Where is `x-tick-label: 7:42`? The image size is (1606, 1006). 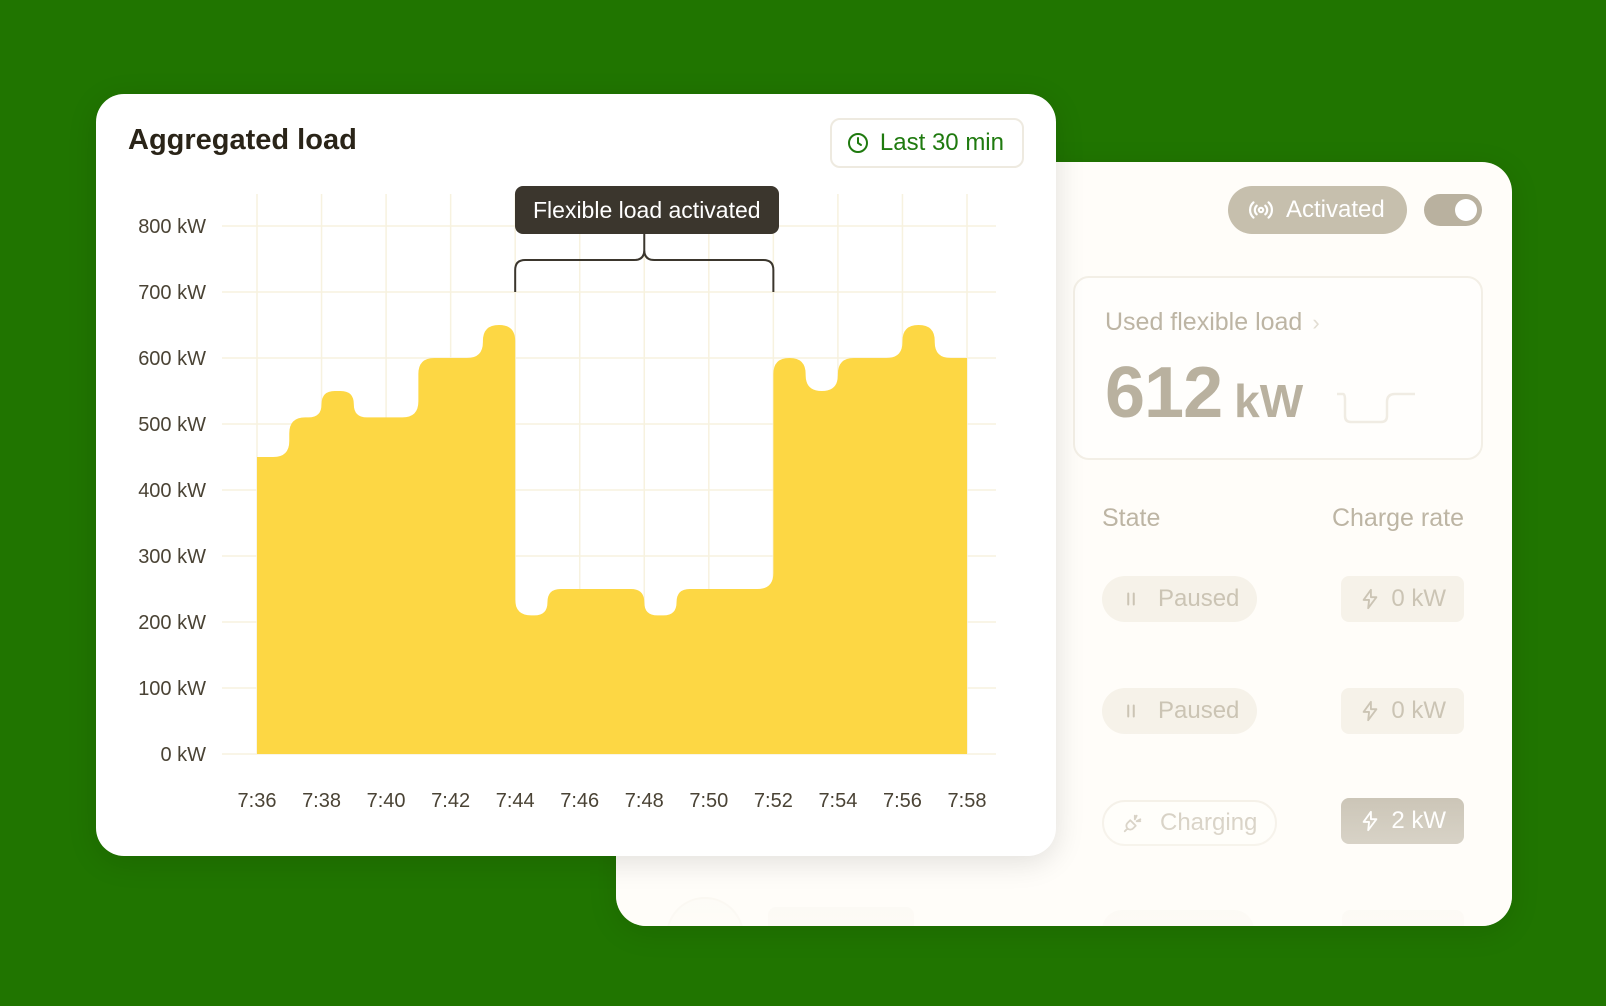 x-tick-label: 7:42 is located at coordinates (450, 801).